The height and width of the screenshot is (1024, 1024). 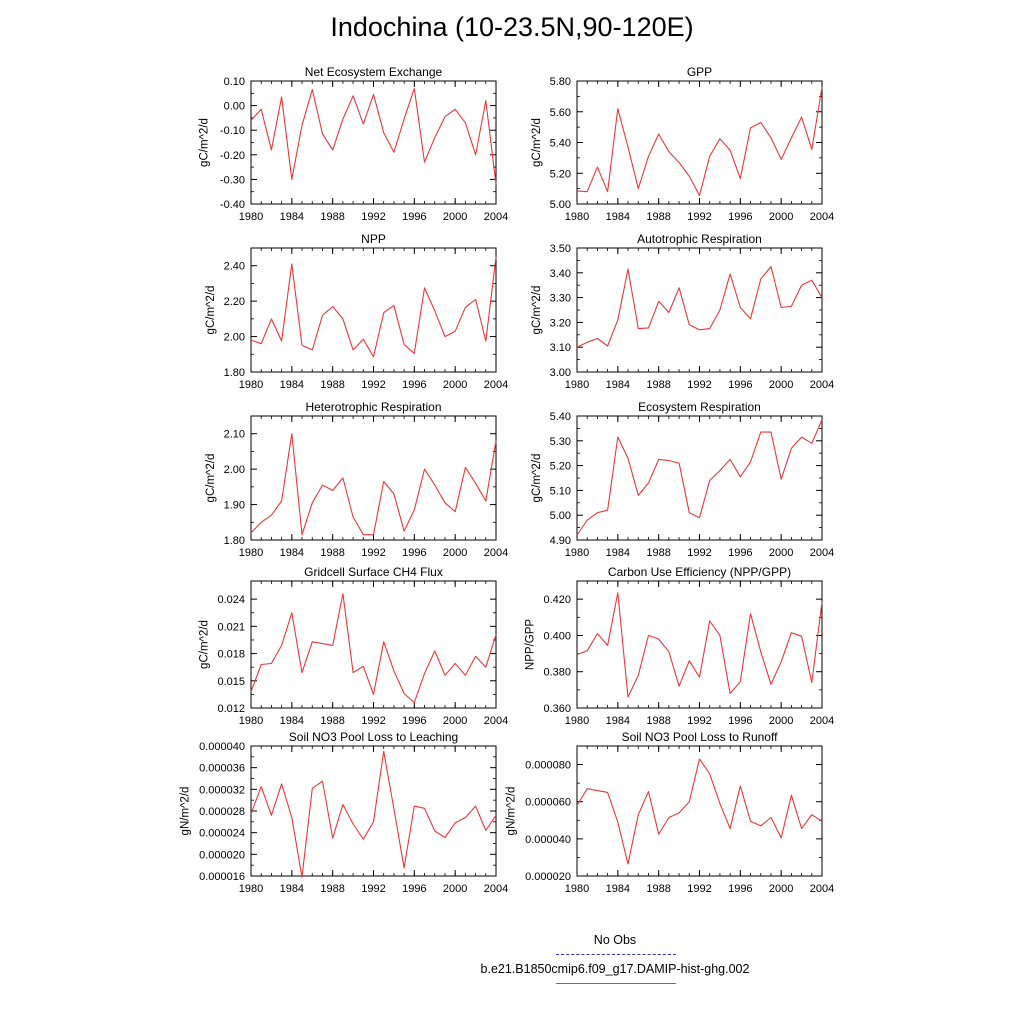 What do you see at coordinates (251, 721) in the screenshot?
I see `panel-gridcell-surface-ch4-flux-x-tick-label: 1980` at bounding box center [251, 721].